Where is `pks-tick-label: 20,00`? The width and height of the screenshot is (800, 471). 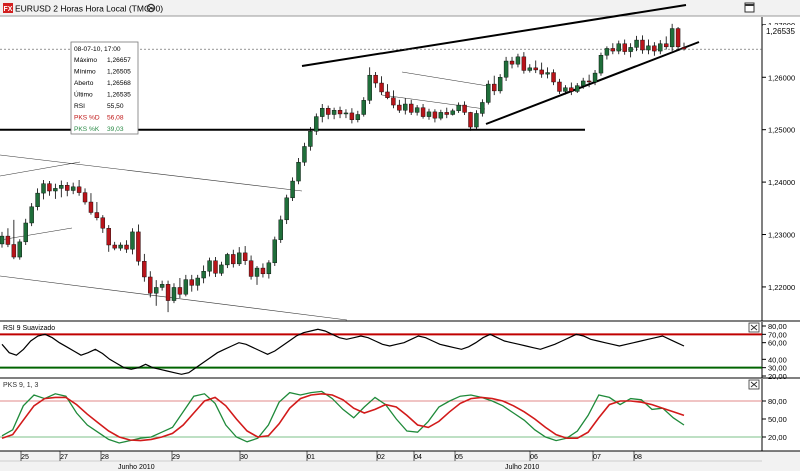
pks-tick-label: 20,00 is located at coordinates (777, 437).